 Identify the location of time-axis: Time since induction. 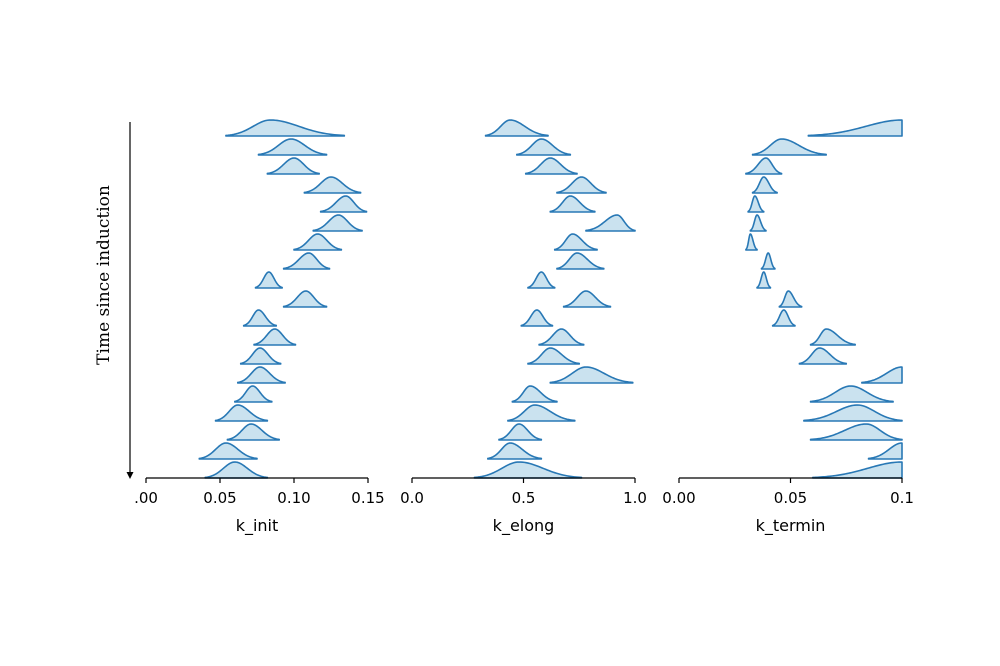
(114, 300).